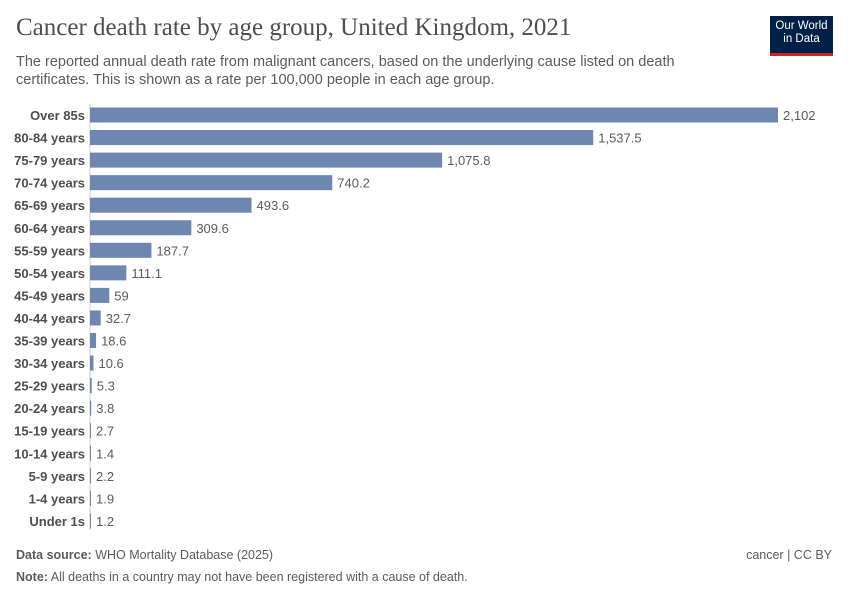  What do you see at coordinates (799, 115) in the screenshot?
I see `value-label: 2,102` at bounding box center [799, 115].